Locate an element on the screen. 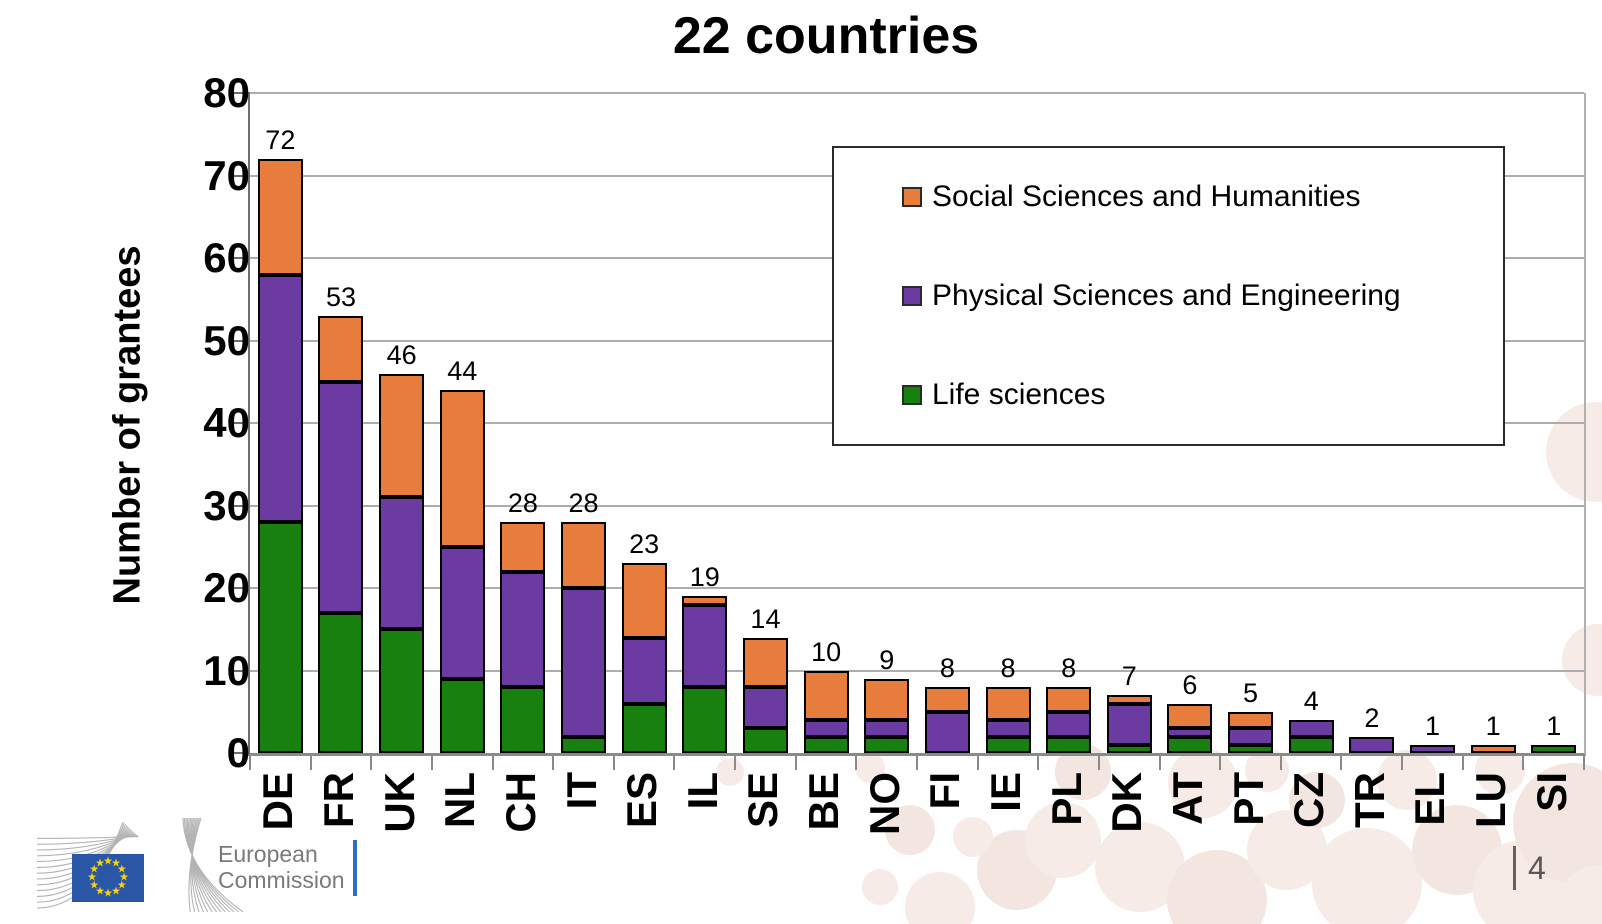 The image size is (1602, 924). y-tick-label: 40 is located at coordinates (226, 422).